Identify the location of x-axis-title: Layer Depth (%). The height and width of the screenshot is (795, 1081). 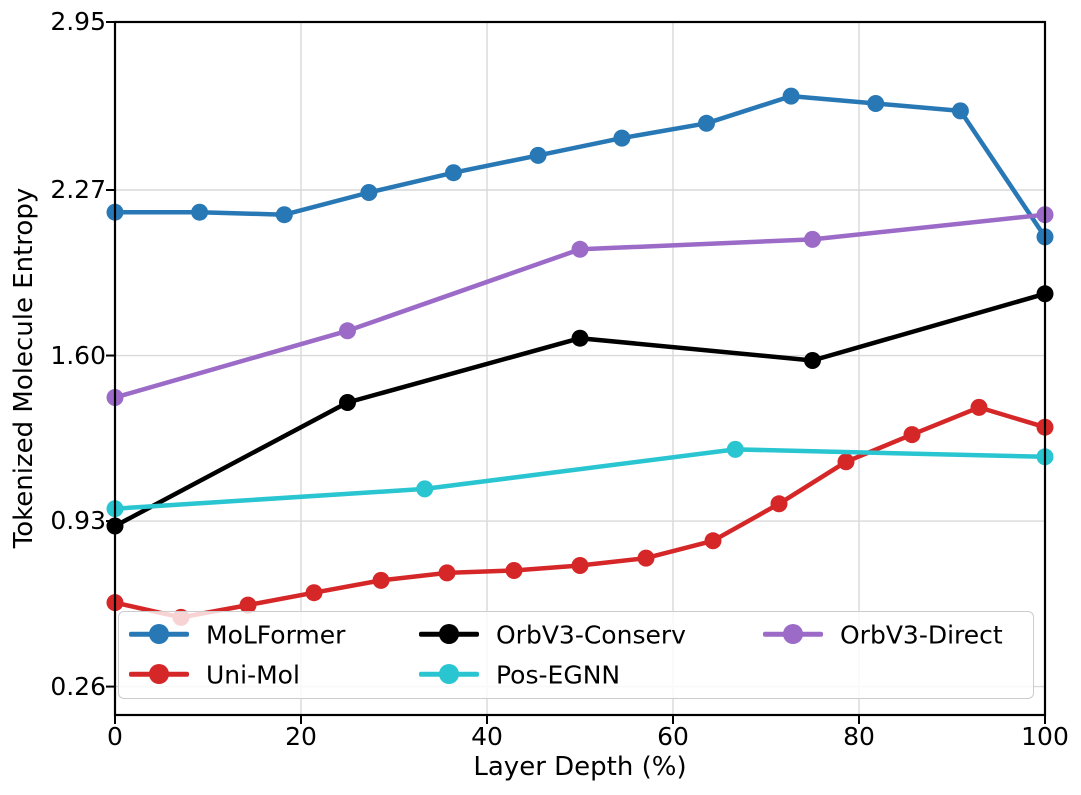
(580, 767).